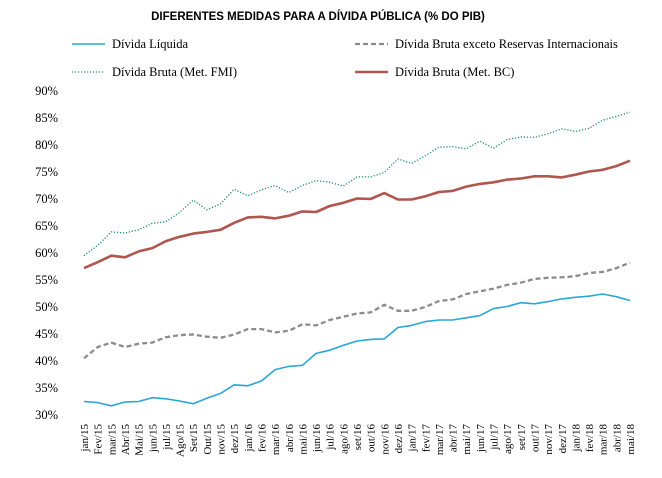 This screenshot has width=662, height=478. I want to click on y-tick-label: 60%, so click(46, 253).